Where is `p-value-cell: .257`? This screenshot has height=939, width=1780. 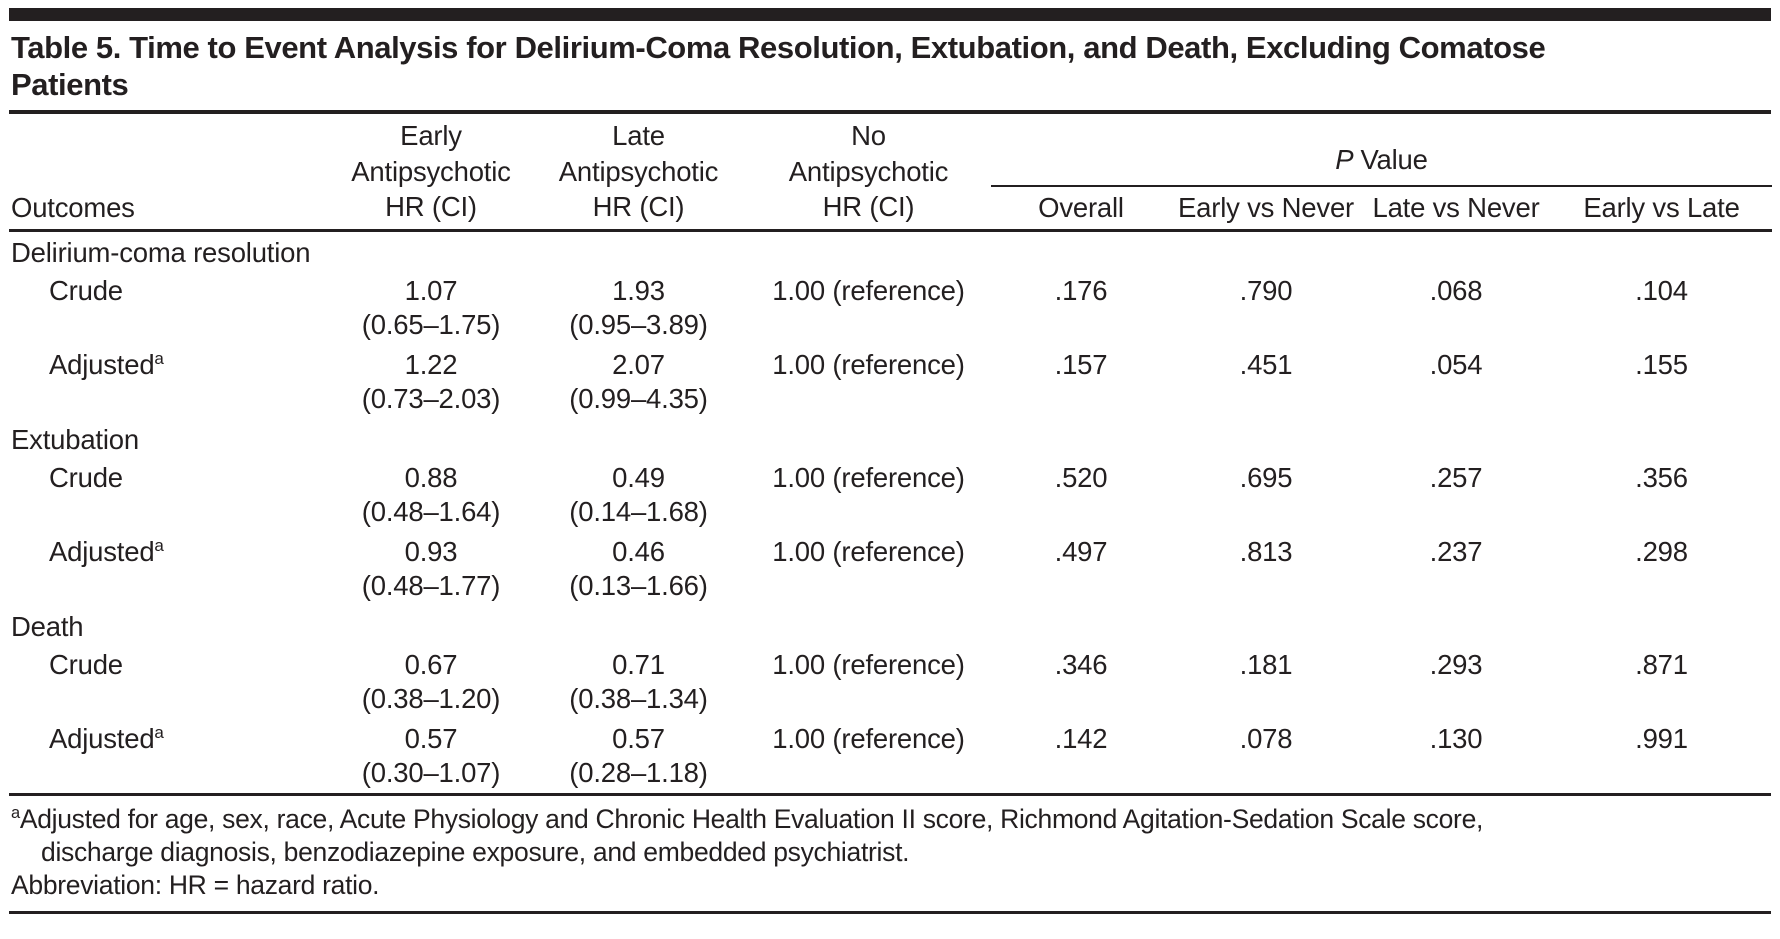
p-value-cell: .257 is located at coordinates (1456, 477).